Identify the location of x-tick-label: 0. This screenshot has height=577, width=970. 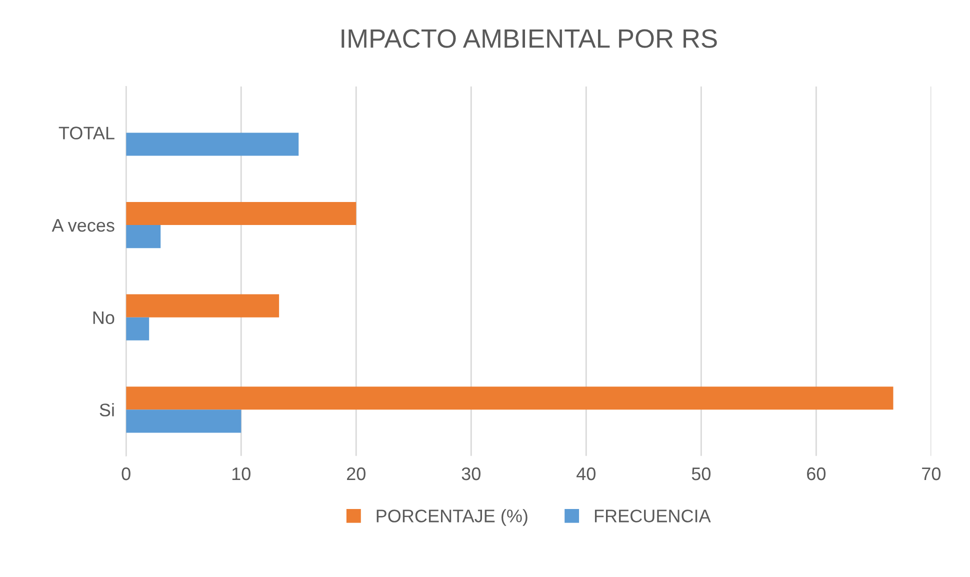
(126, 473).